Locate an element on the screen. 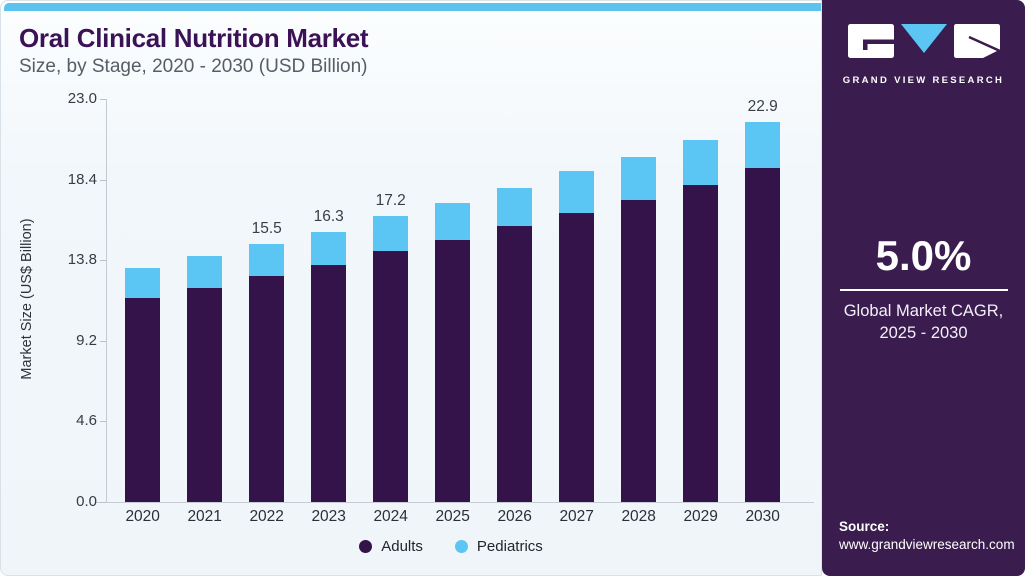 The image size is (1025, 576). bar-segment-adults-2021 is located at coordinates (205, 395).